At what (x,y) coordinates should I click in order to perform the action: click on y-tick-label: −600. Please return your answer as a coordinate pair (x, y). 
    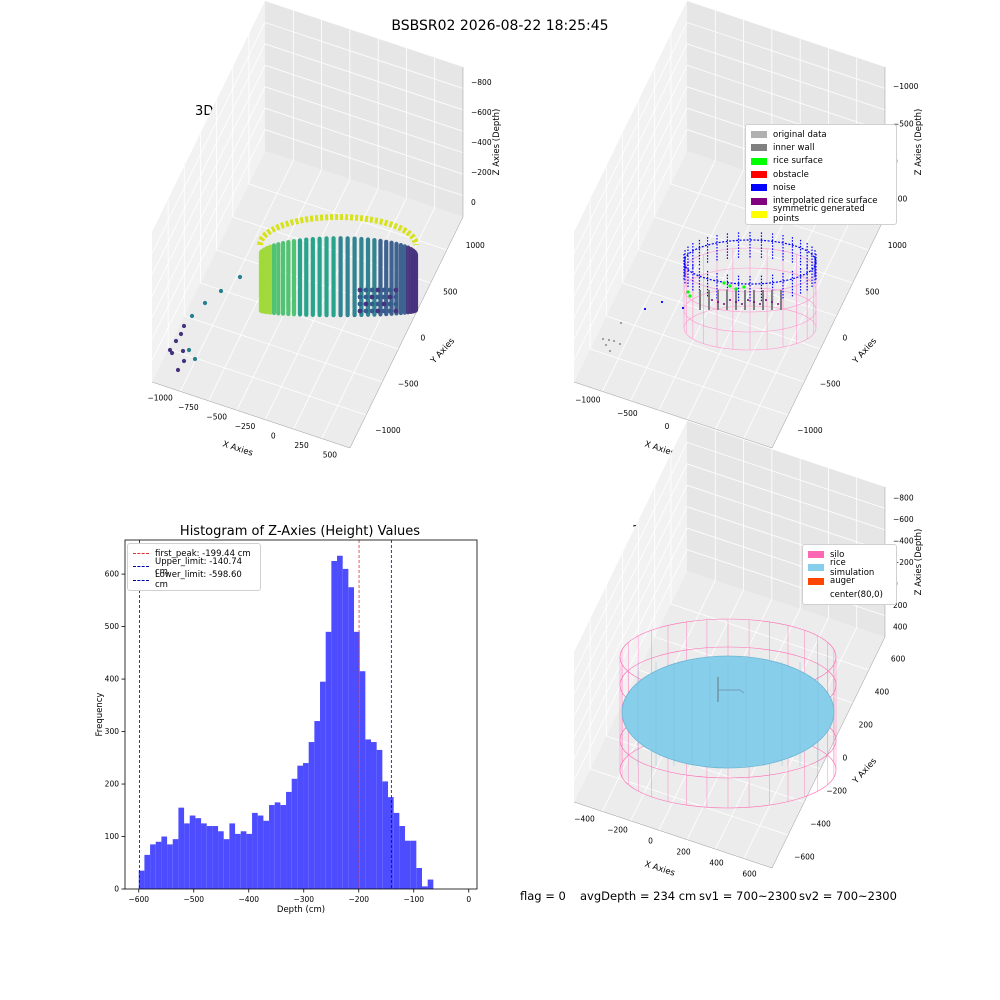
    Looking at the image, I should click on (804, 857).